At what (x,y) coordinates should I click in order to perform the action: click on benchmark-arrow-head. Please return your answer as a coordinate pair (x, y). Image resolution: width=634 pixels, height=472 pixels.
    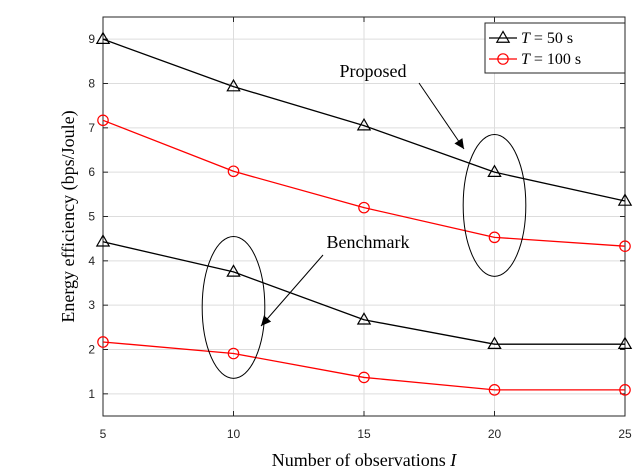
    Looking at the image, I should click on (266, 320).